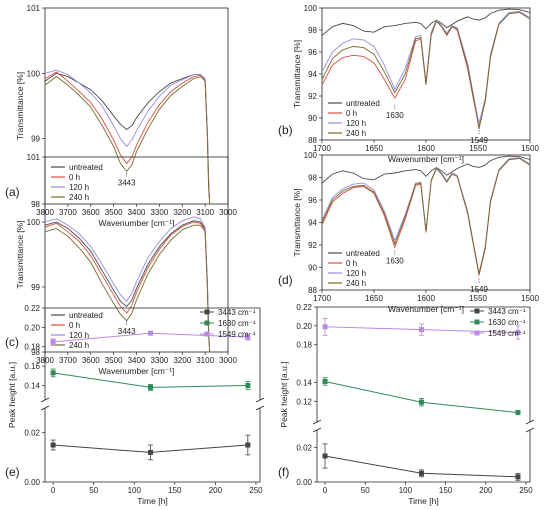 This screenshot has width=550, height=510. What do you see at coordinates (423, 456) in the screenshot?
I see `plot-frame-lower` at bounding box center [423, 456].